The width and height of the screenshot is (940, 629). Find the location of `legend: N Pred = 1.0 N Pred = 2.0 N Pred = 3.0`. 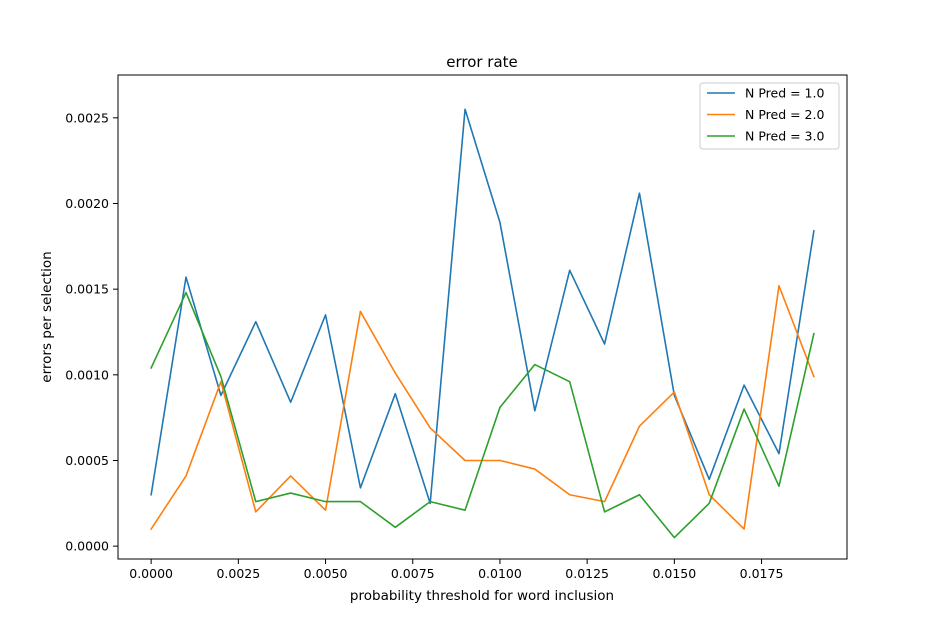

legend: N Pred = 1.0 N Pred = 2.0 N Pred = 3.0 is located at coordinates (769, 116).